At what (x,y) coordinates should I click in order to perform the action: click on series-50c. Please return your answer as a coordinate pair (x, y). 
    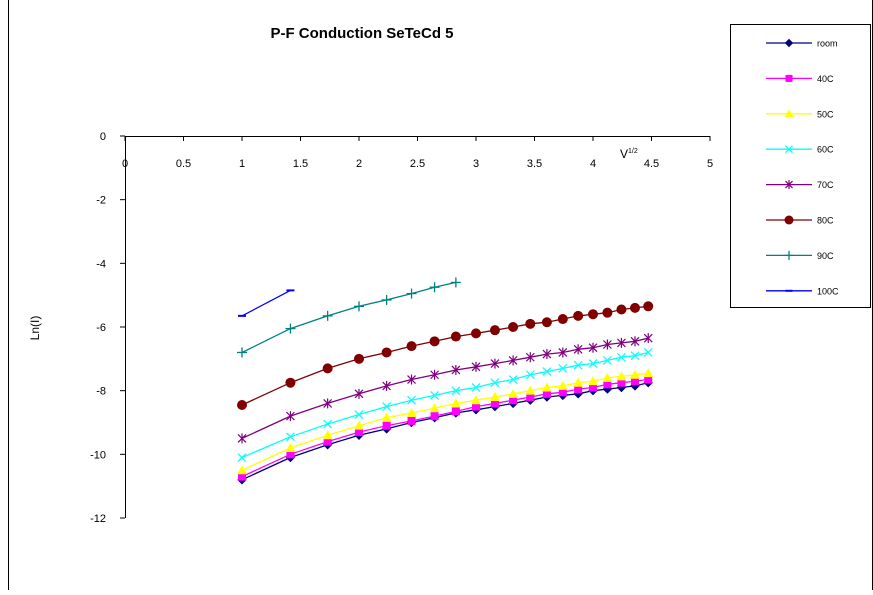
    Looking at the image, I should click on (445, 421).